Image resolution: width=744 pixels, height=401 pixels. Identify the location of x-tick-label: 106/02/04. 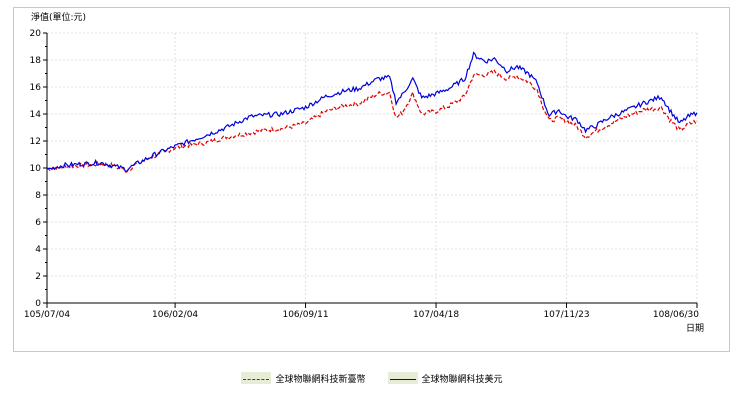
(175, 315).